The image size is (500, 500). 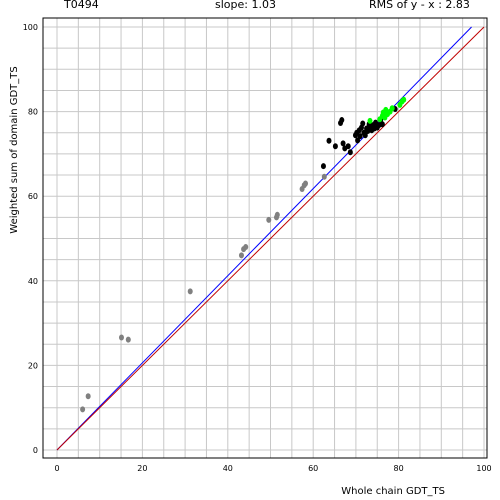 I want to click on y-tick-label: 60, so click(x=33, y=196).